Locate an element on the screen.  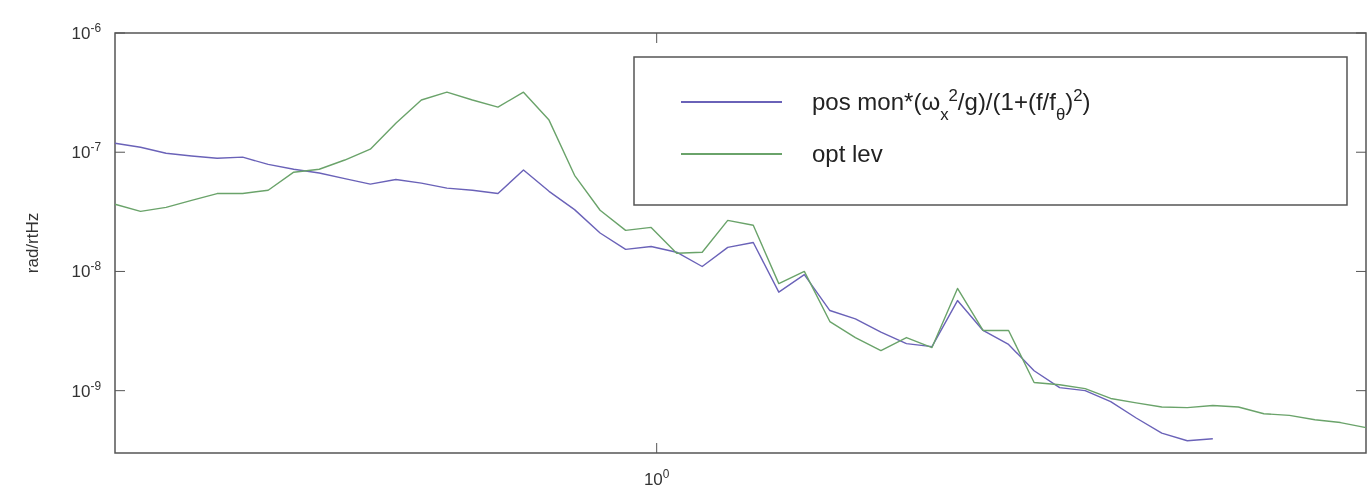
legend-label: pos mon*(ω$_{x}$$^{2}$/g)/(1+(f/f$_{θ}$)$^{2}$) is located at coordinates (951, 104).